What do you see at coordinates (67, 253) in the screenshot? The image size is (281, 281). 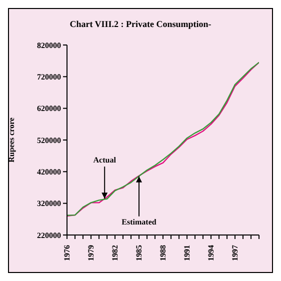 I see `x-tick-label: 1976` at bounding box center [67, 253].